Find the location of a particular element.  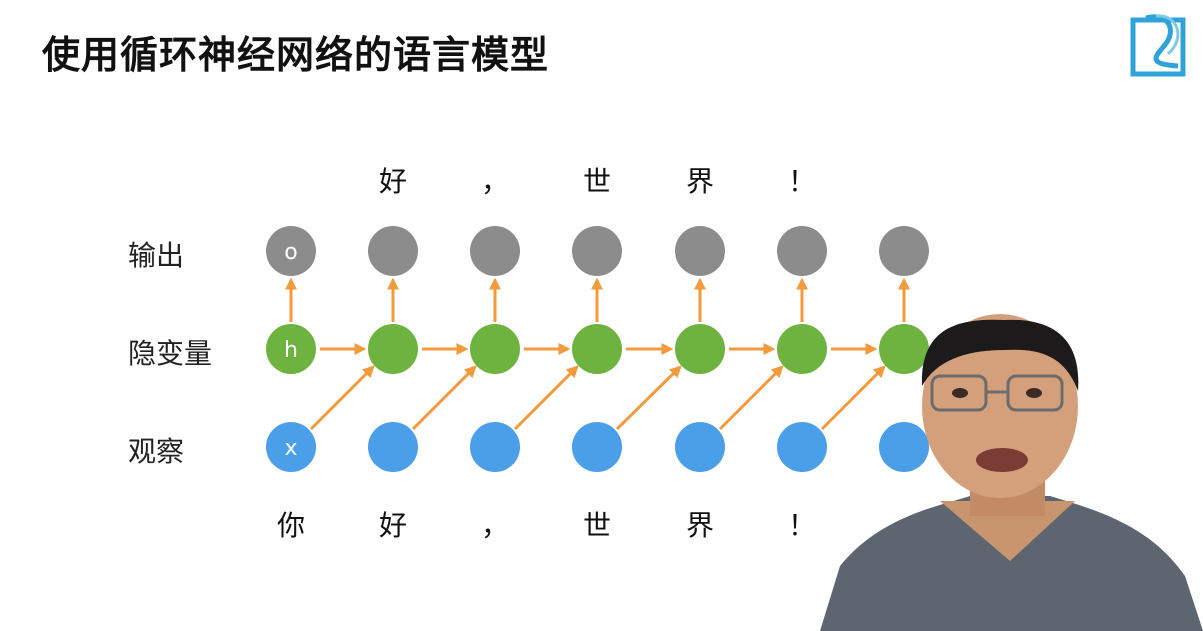

output-node-label: o is located at coordinates (290, 252).